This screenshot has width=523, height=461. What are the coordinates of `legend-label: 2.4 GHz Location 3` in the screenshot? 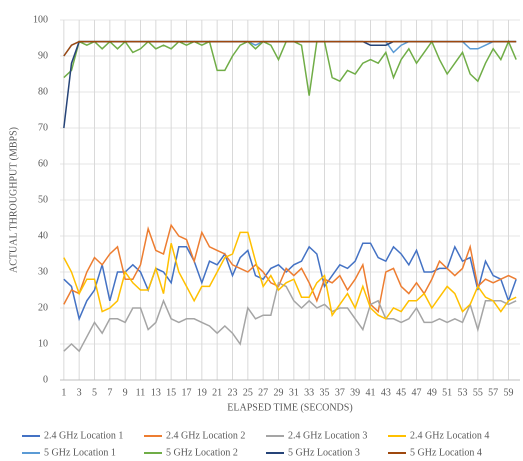 It's located at (327, 435).